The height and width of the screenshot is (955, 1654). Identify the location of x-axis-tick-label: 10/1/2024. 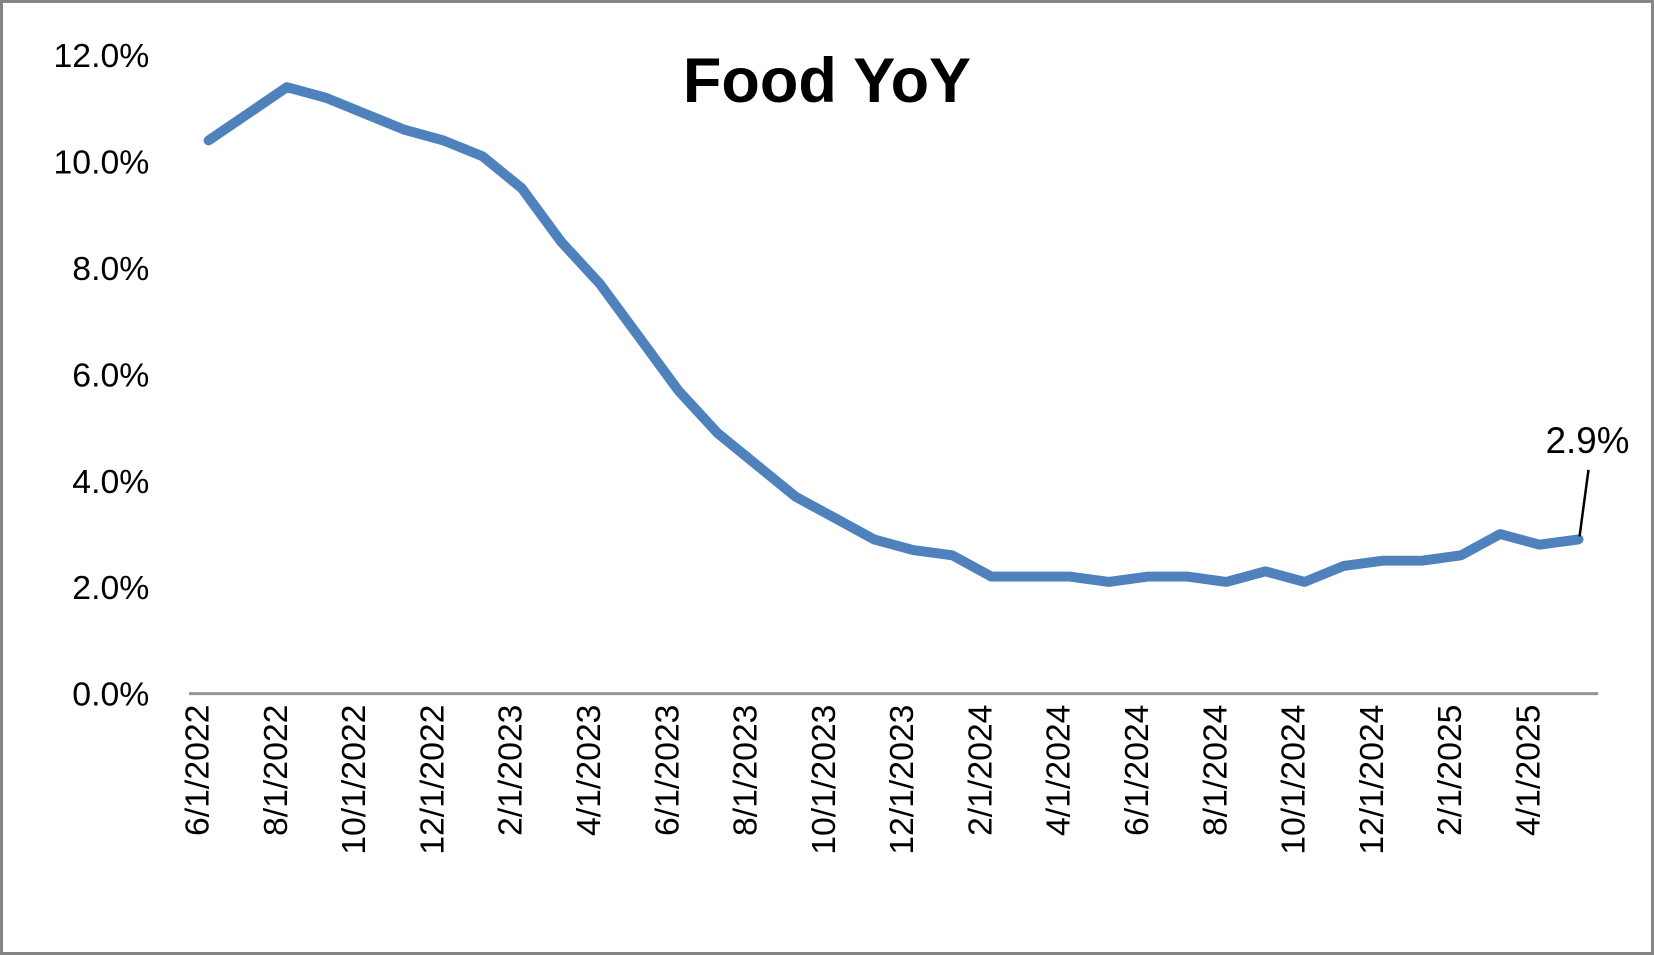
(1294, 780).